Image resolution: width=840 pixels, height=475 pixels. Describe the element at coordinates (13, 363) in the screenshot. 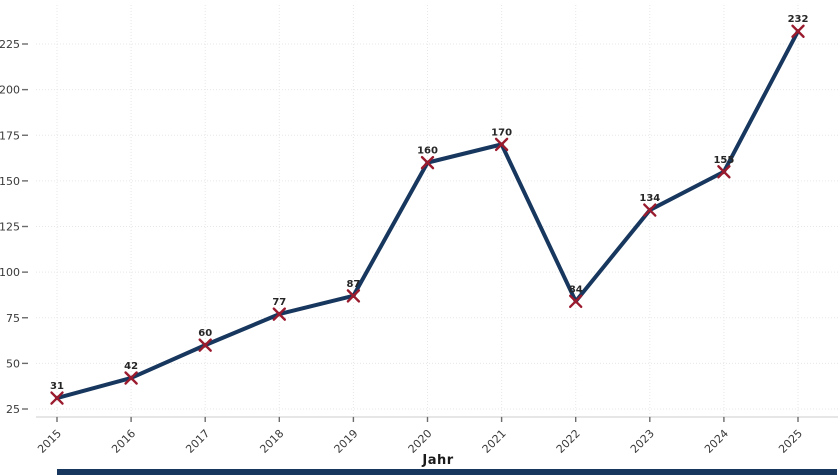

I see `y-tick-label: 50` at that location.